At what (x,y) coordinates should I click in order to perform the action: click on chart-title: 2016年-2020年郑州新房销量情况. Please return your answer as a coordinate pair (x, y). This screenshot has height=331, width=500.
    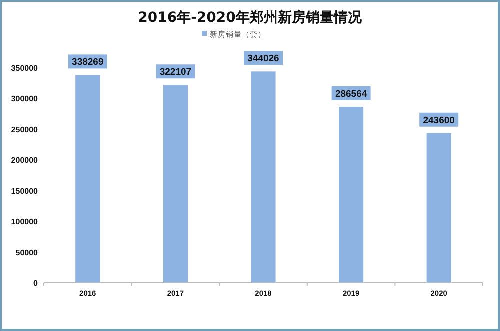
    Looking at the image, I should click on (250, 17).